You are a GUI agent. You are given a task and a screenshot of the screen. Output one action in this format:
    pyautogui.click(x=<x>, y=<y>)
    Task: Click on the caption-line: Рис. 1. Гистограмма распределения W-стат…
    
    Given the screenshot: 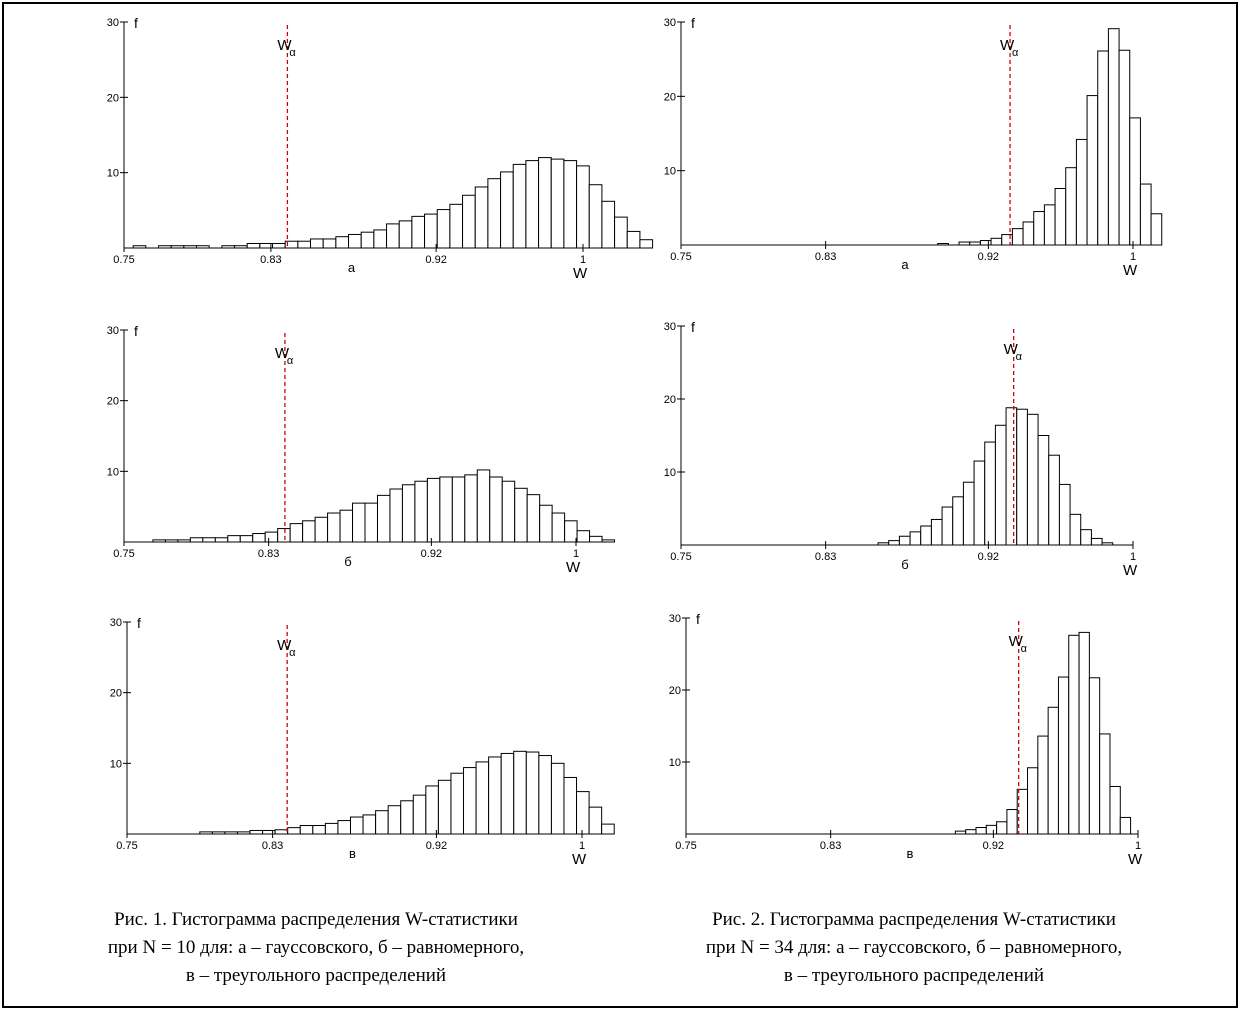 What is the action you would take?
    pyautogui.click(x=316, y=919)
    